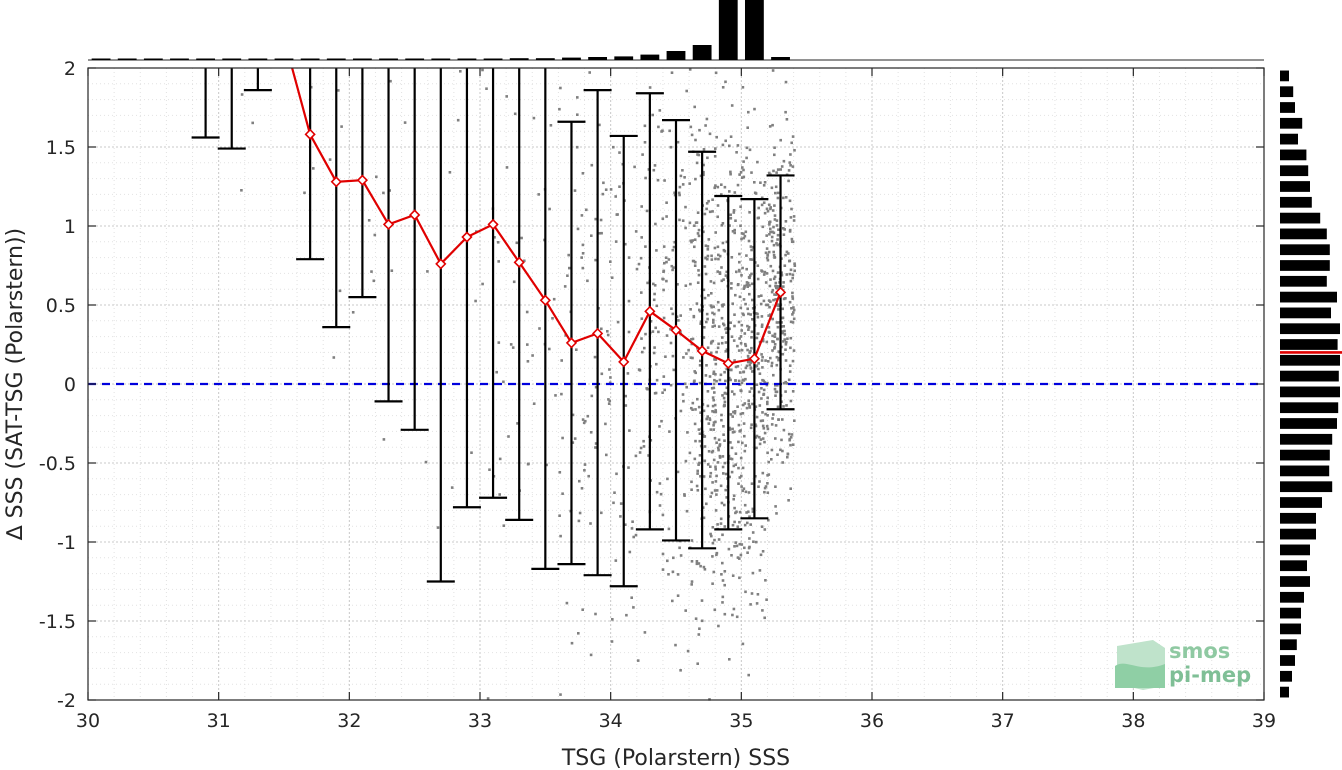  What do you see at coordinates (754, 359) in the screenshot?
I see `mean-marker` at bounding box center [754, 359].